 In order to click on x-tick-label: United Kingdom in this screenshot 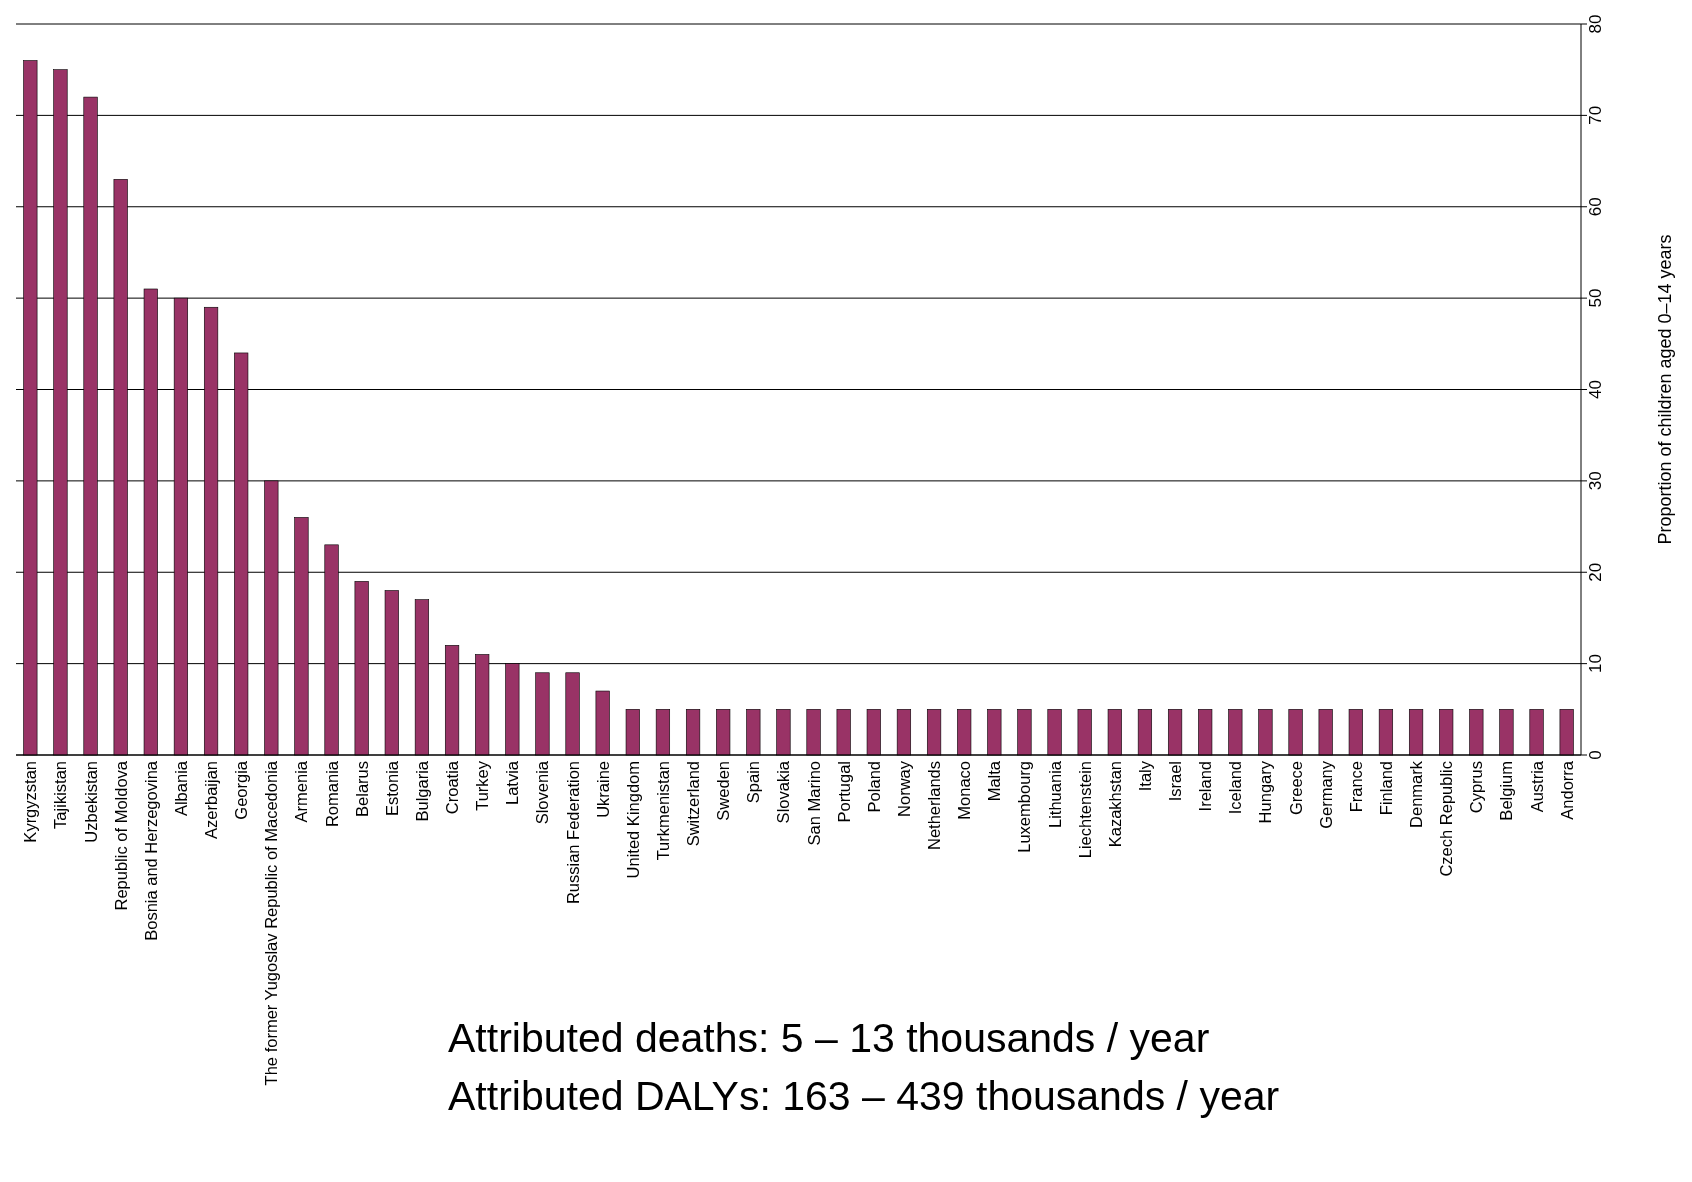, I will do `click(632, 820)`.